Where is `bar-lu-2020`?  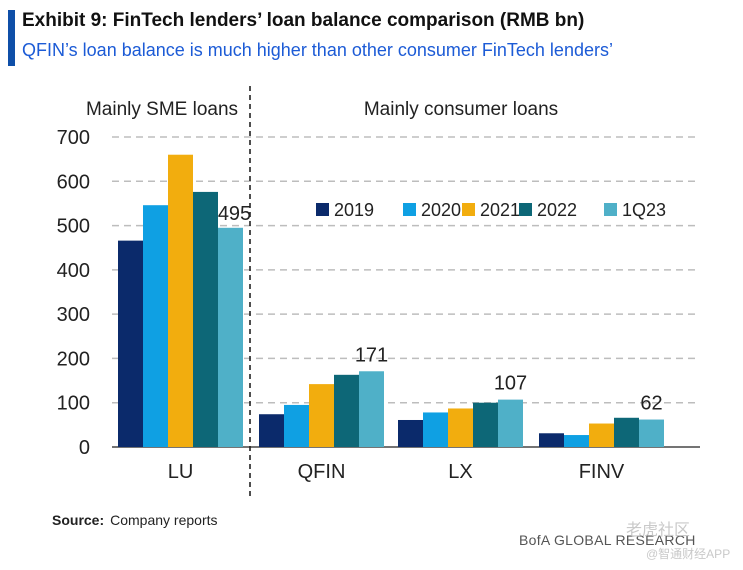 bar-lu-2020 is located at coordinates (155, 326).